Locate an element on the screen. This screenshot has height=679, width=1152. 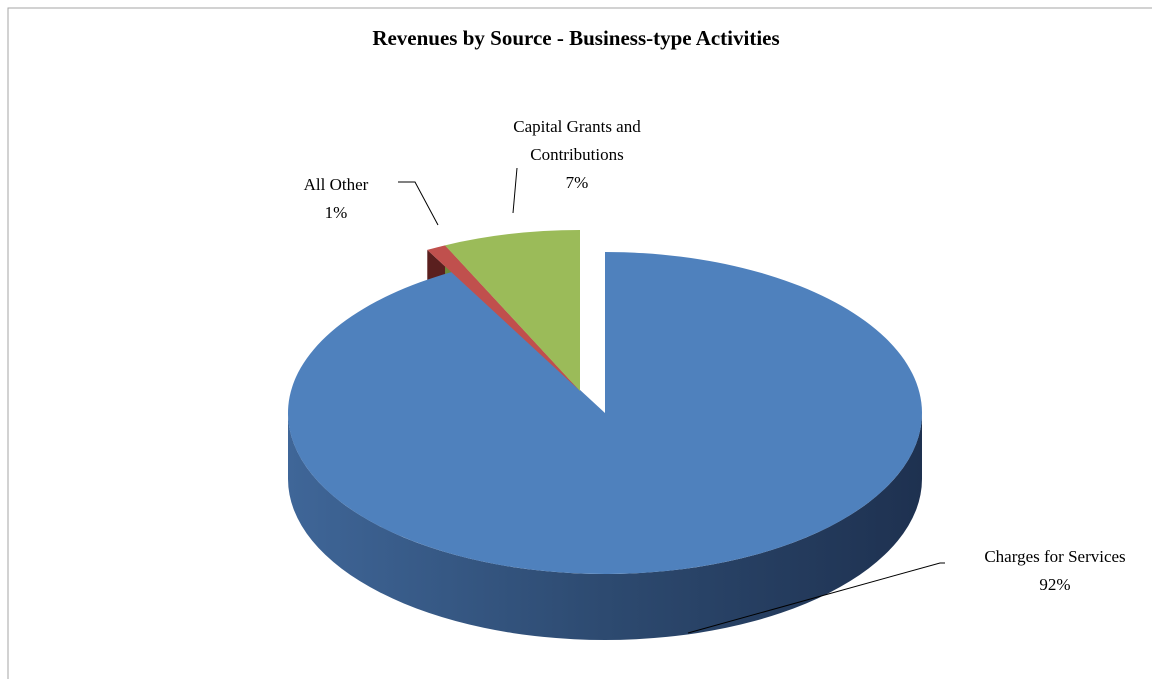
category-label: Charges for Services is located at coordinates (1055, 556).